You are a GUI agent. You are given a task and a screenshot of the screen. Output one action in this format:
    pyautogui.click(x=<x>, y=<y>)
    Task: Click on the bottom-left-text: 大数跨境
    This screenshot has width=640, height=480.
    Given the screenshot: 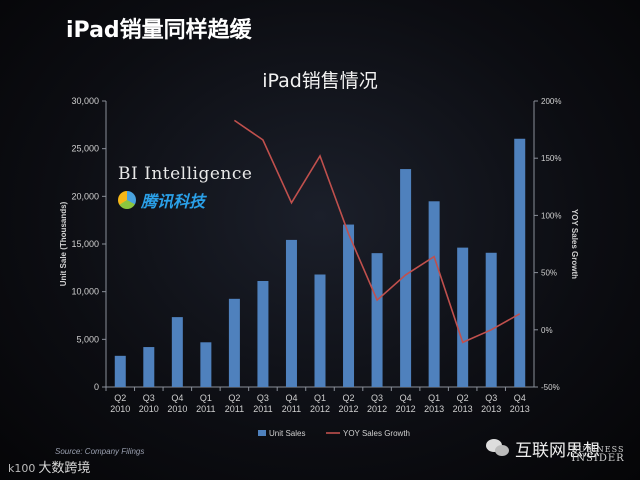 What is the action you would take?
    pyautogui.click(x=64, y=468)
    